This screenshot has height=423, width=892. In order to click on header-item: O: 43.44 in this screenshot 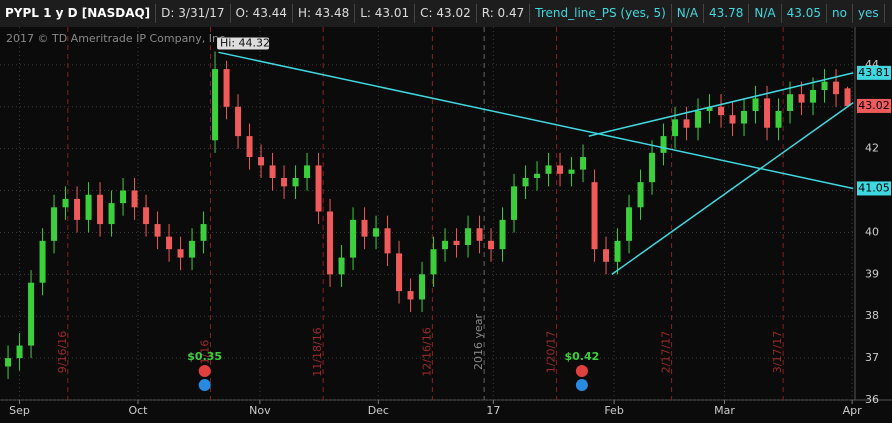, I will do `click(262, 13)`.